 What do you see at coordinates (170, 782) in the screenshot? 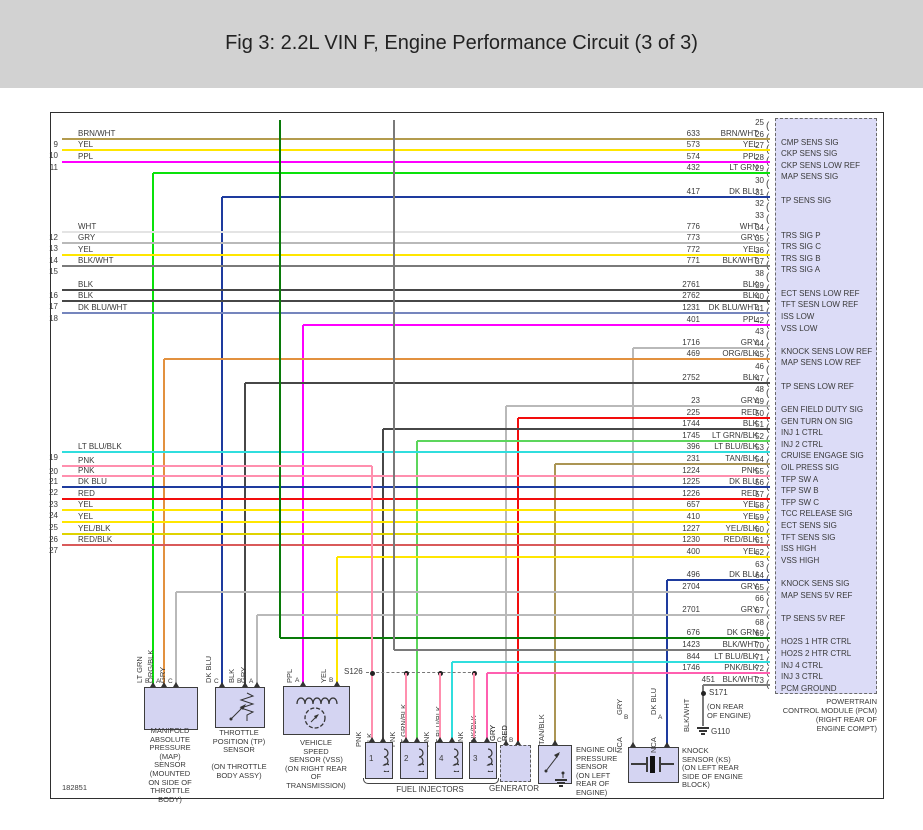
I see `map-sensor-label-line: ON SIDE OF` at bounding box center [170, 782].